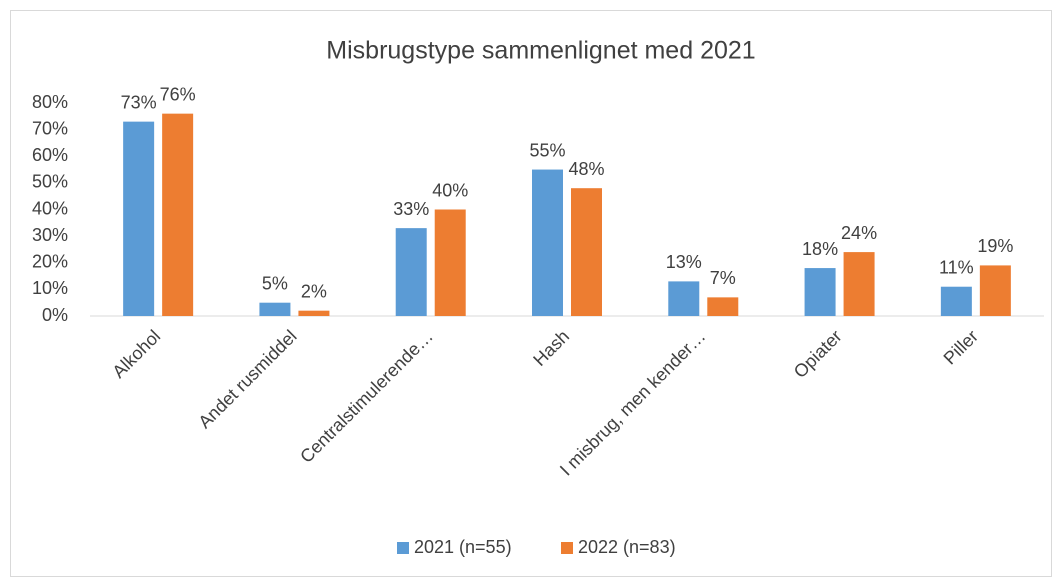  What do you see at coordinates (723, 278) in the screenshot?
I see `data-label: 7%` at bounding box center [723, 278].